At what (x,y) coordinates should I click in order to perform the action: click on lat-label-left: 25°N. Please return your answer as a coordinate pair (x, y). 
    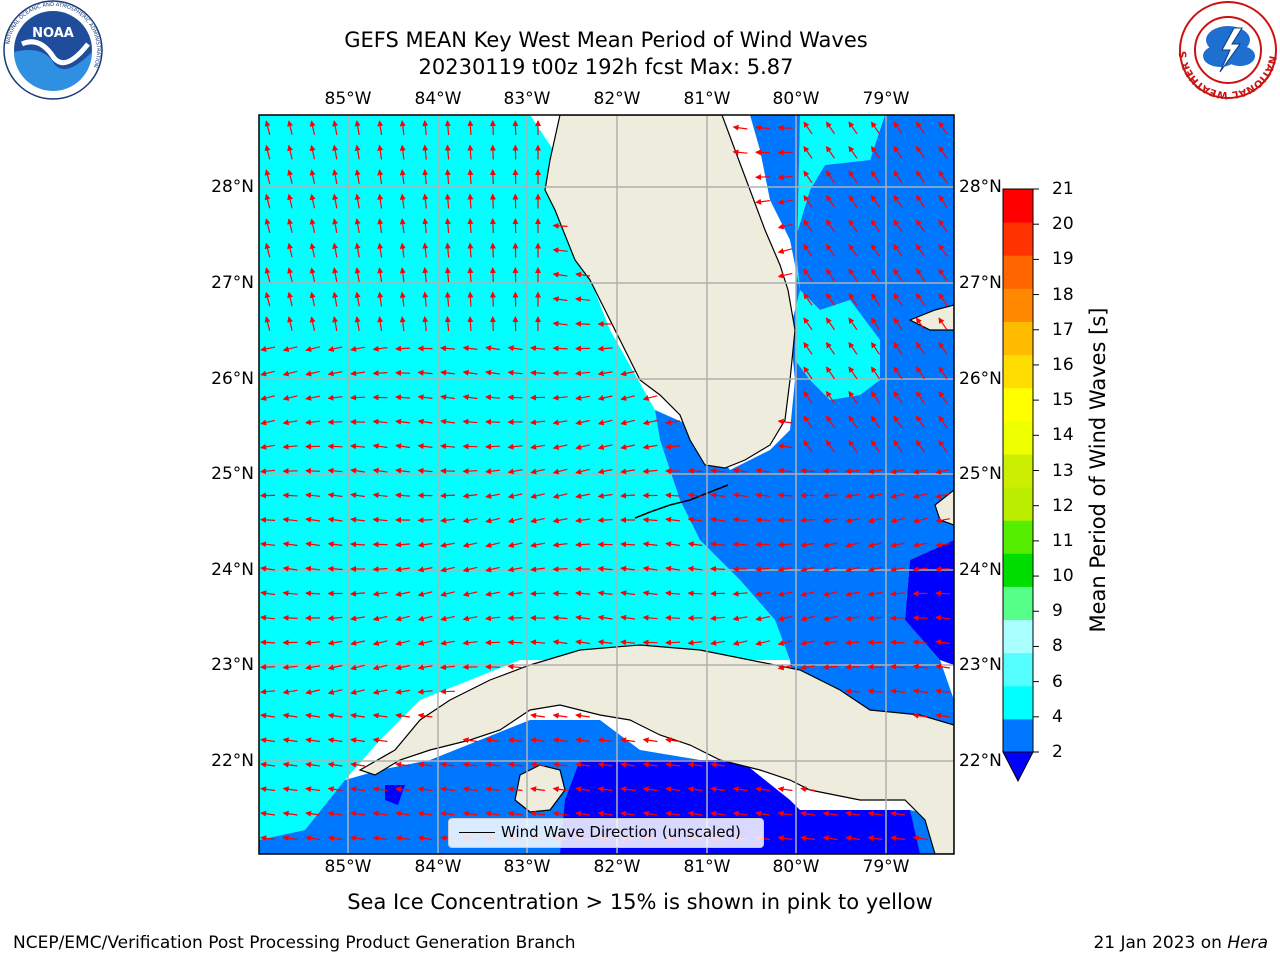
    Looking at the image, I should click on (232, 474).